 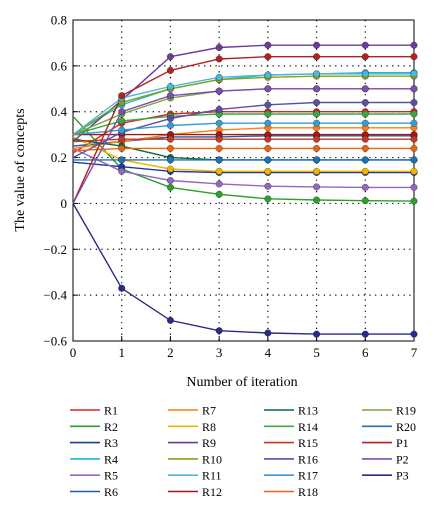 What do you see at coordinates (111, 492) in the screenshot?
I see `legend-label: R6` at bounding box center [111, 492].